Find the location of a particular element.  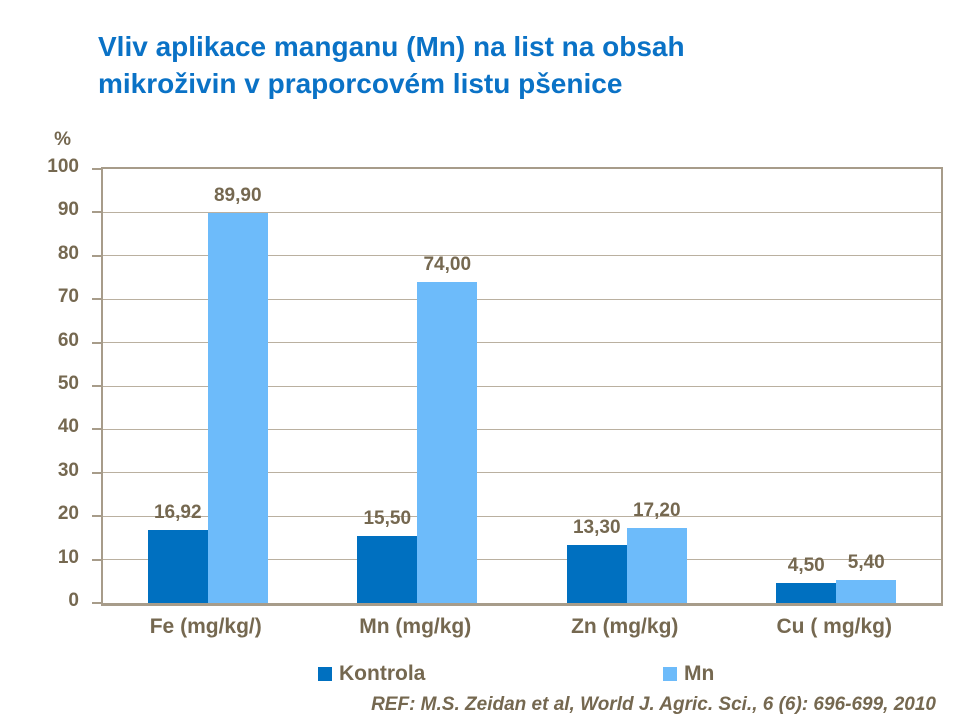

bar-mn-zn is located at coordinates (656, 565).